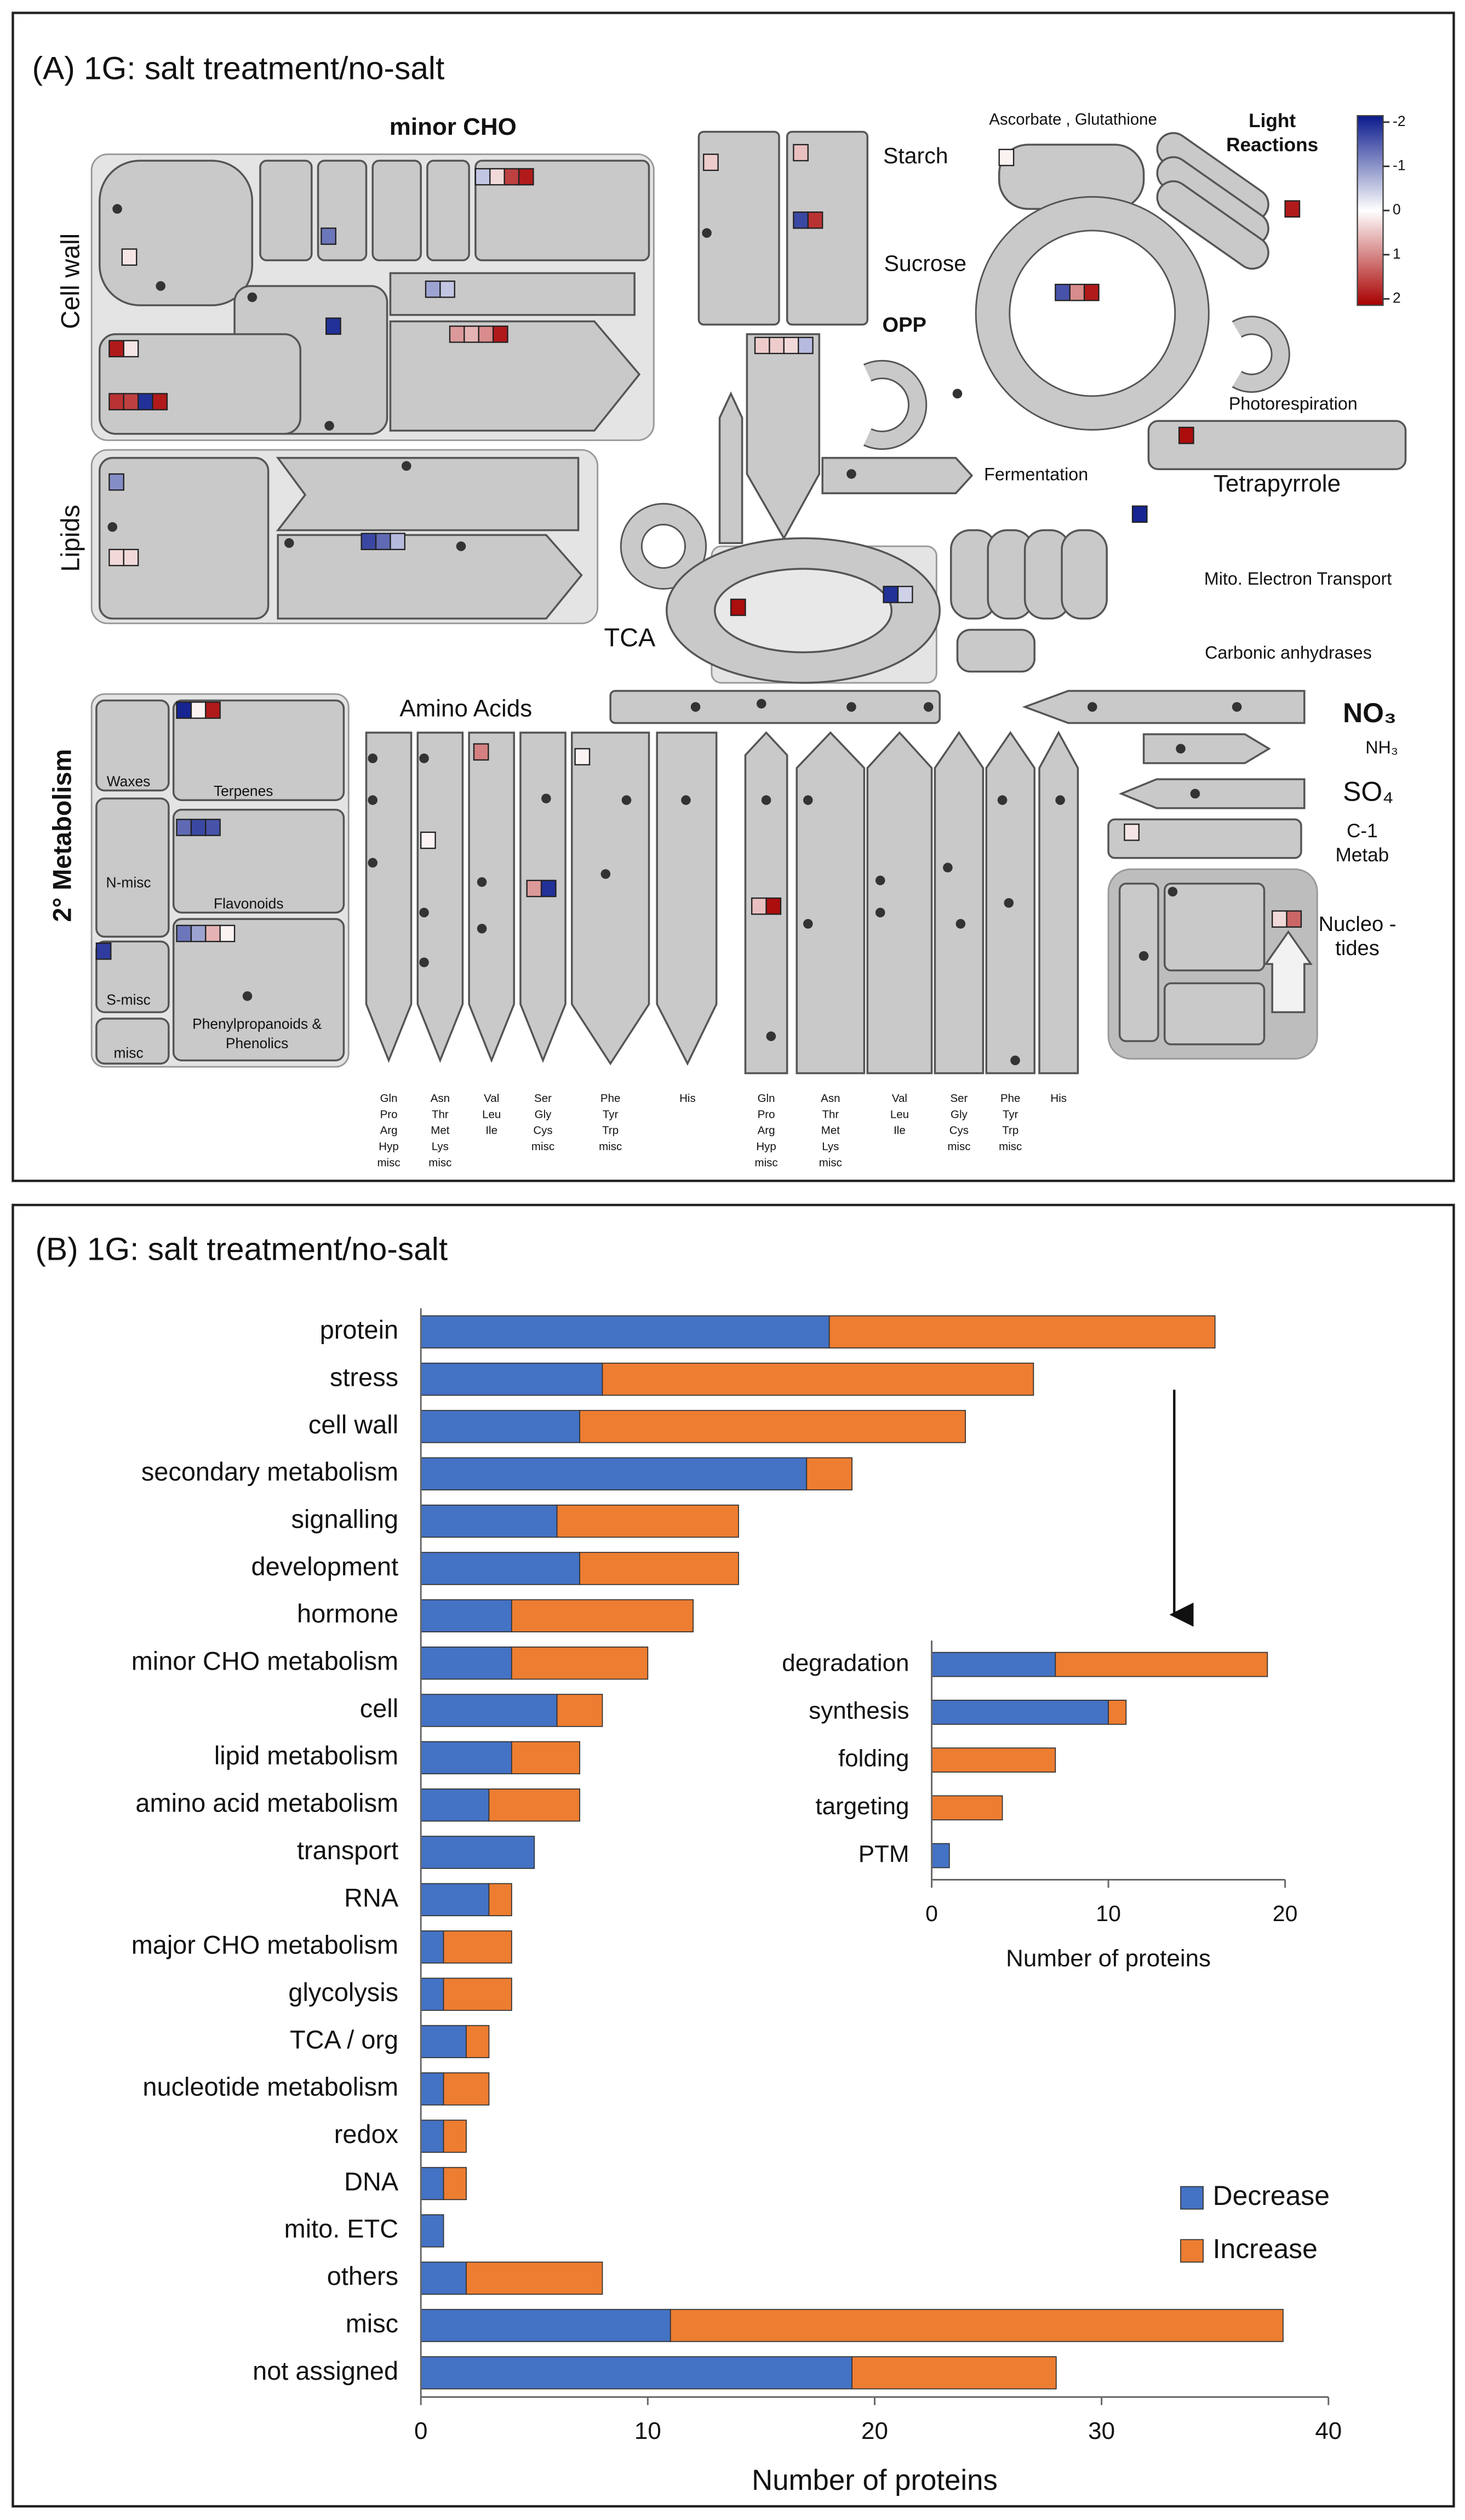 The width and height of the screenshot is (1465, 2520). I want to click on map-label: Metab, so click(1362, 855).